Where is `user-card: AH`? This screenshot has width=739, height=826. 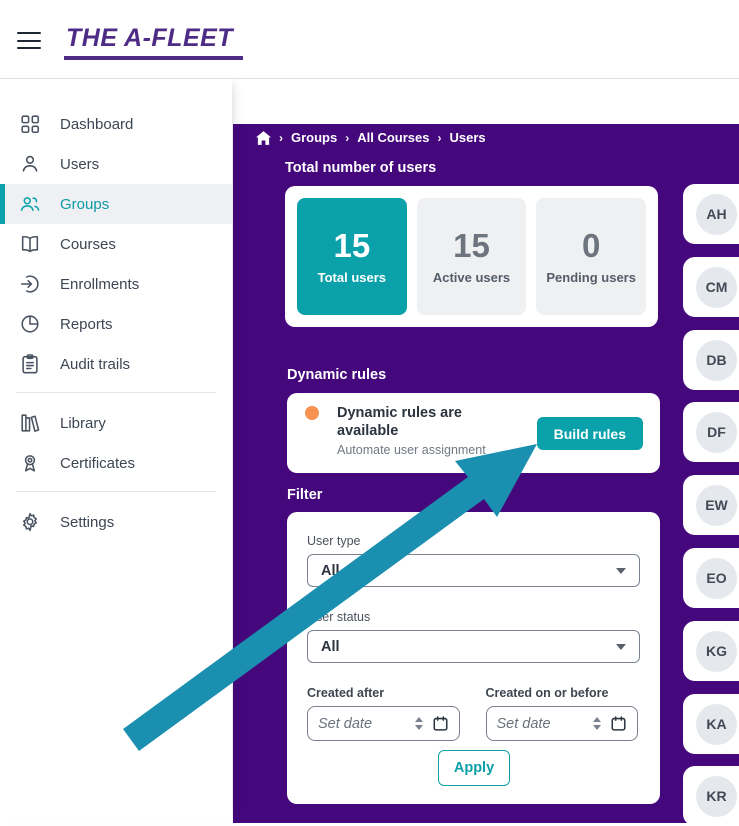
user-card: AH is located at coordinates (711, 214).